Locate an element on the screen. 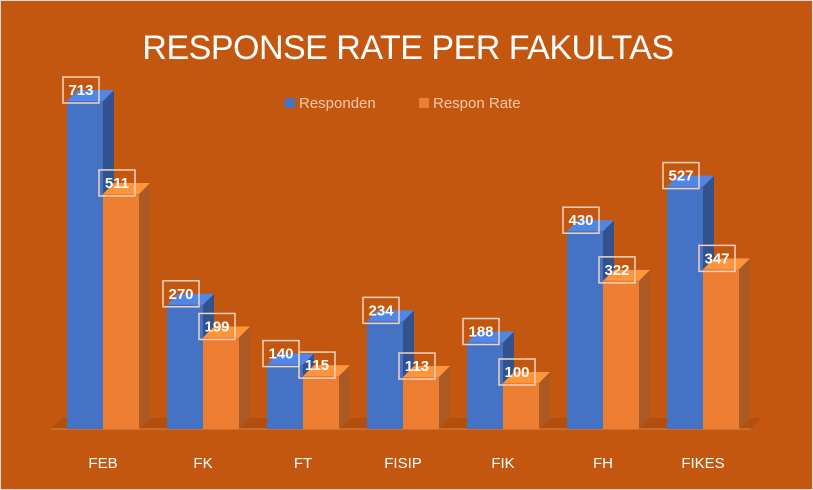  data-label-text: 322 is located at coordinates (616, 270).